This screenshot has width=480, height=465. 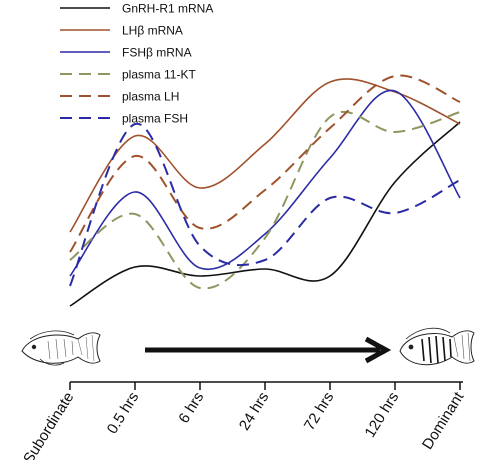 What do you see at coordinates (48, 424) in the screenshot?
I see `x-tick-label-1: Subordinate` at bounding box center [48, 424].